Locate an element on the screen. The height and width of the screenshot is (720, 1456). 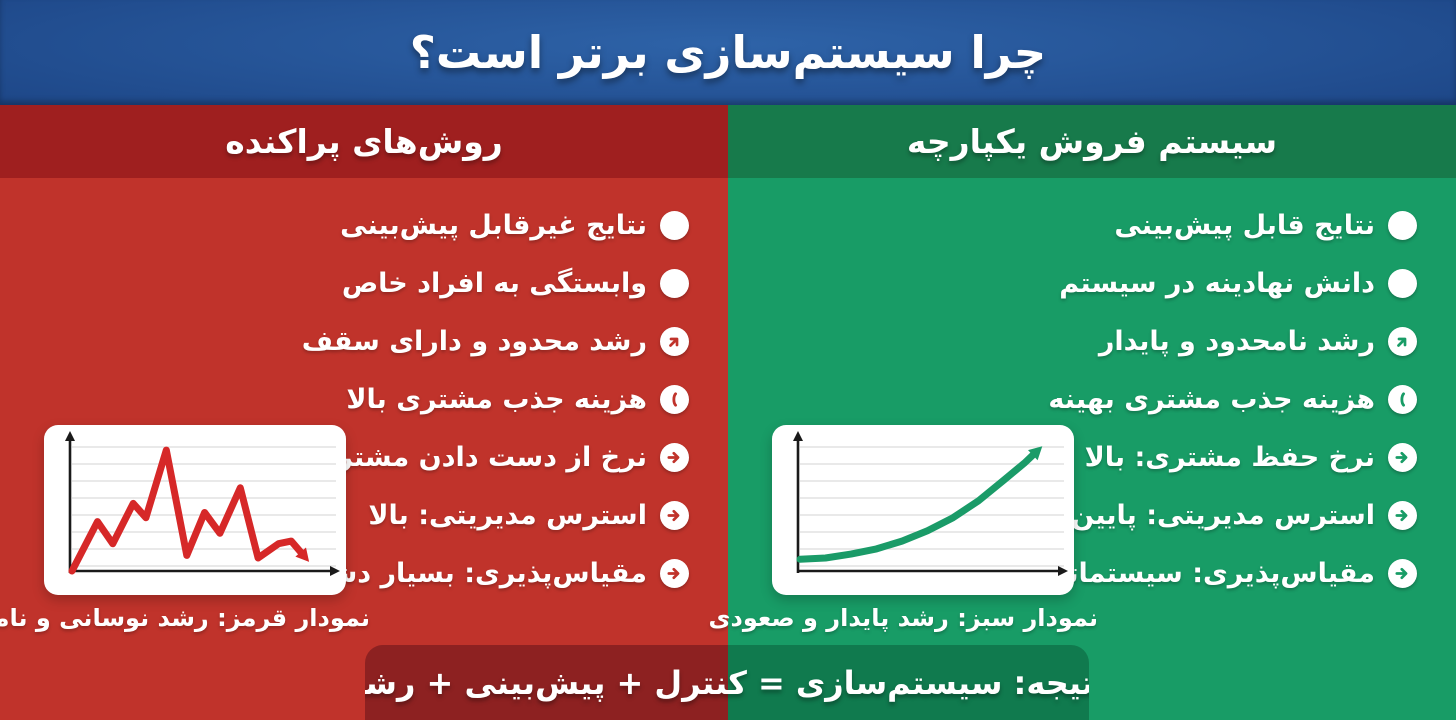
list-item: استرس مدیریتی: بالا is located at coordinates (466, 515).